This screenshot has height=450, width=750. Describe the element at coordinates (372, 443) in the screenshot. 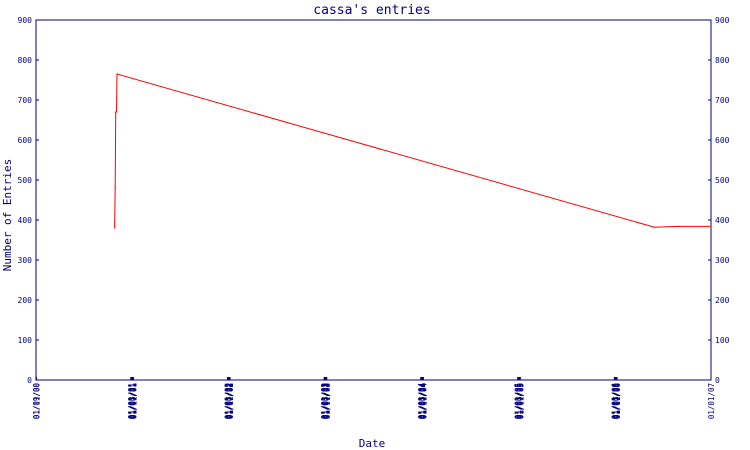

I see `x-axis-label: Date` at that location.